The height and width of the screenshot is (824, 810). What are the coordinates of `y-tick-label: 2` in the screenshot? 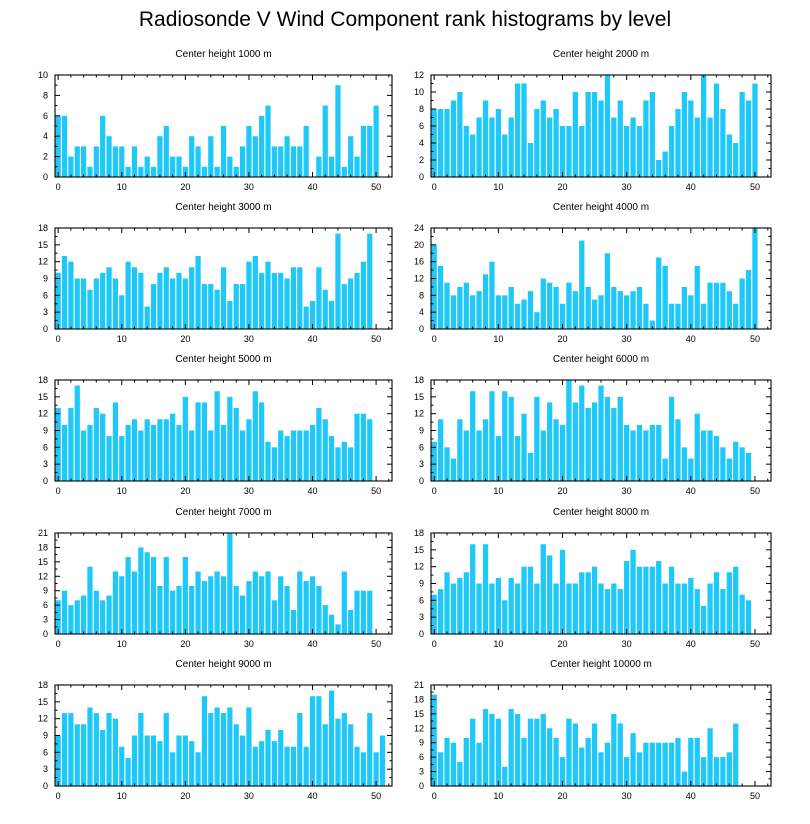 It's located at (45, 157).